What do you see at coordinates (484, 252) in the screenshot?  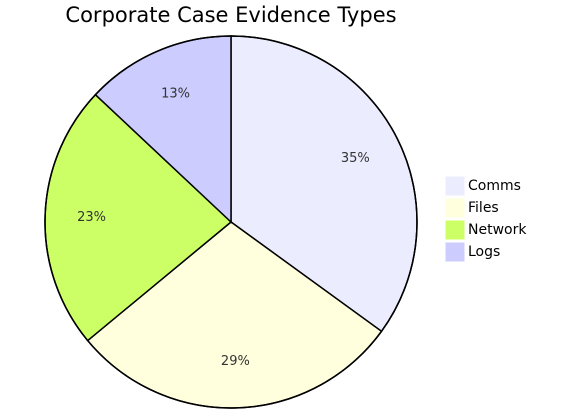 I see `legend-label: Logs` at bounding box center [484, 252].